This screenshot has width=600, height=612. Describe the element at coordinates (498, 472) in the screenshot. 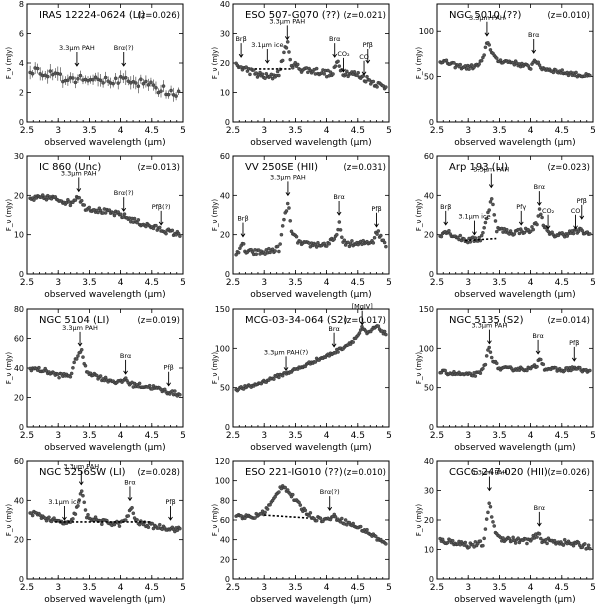

I see `panel-title: CGCG 247-020 (HII)` at that location.